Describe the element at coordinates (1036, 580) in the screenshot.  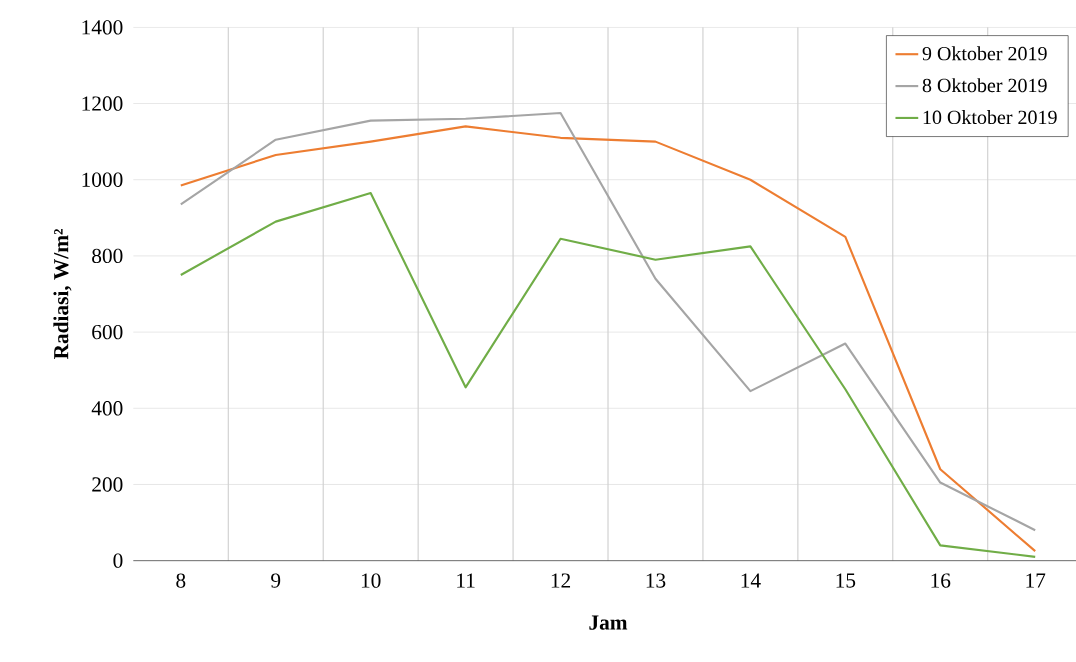
I see `x-tick-label: 17` at that location.